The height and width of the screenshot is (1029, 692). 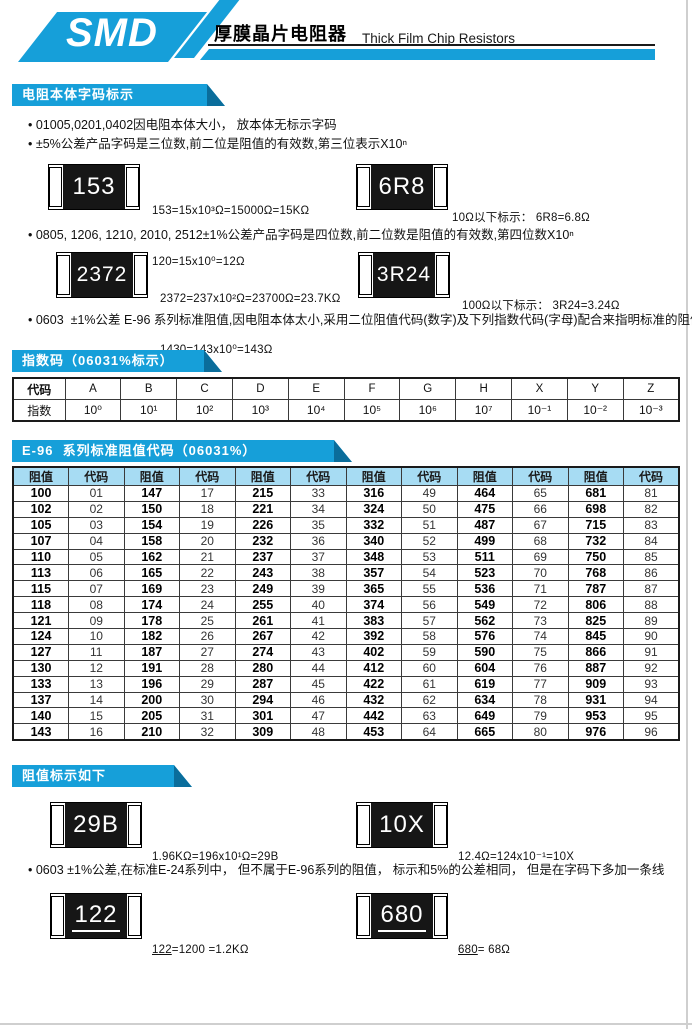 I want to click on table-cell: 365, so click(x=373, y=589).